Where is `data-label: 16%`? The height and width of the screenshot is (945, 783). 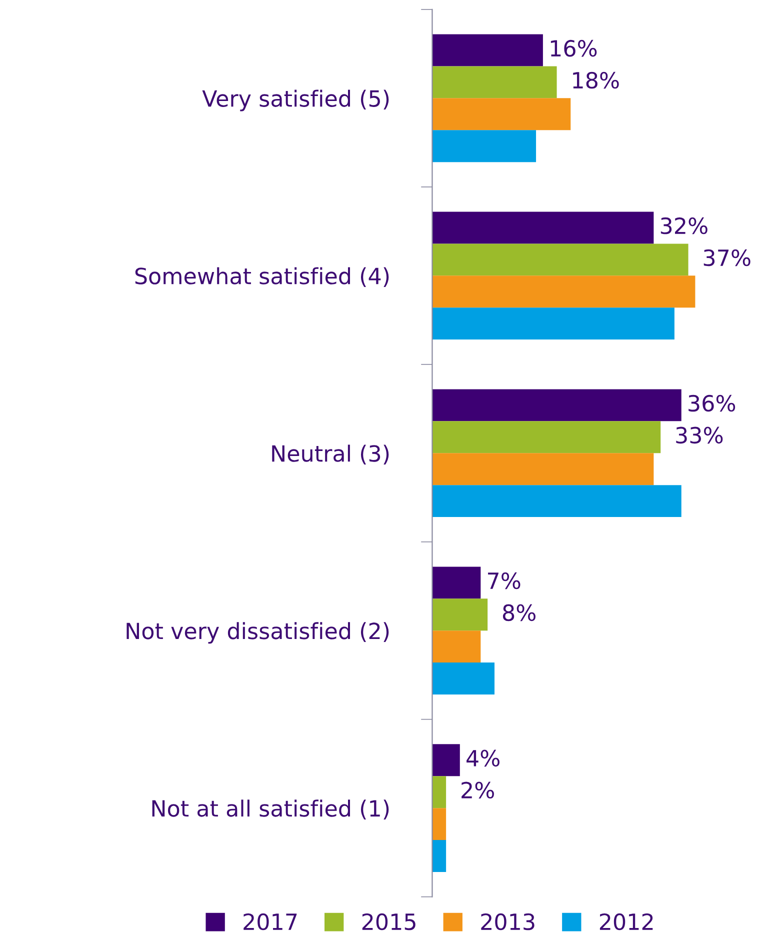 data-label: 16% is located at coordinates (573, 48).